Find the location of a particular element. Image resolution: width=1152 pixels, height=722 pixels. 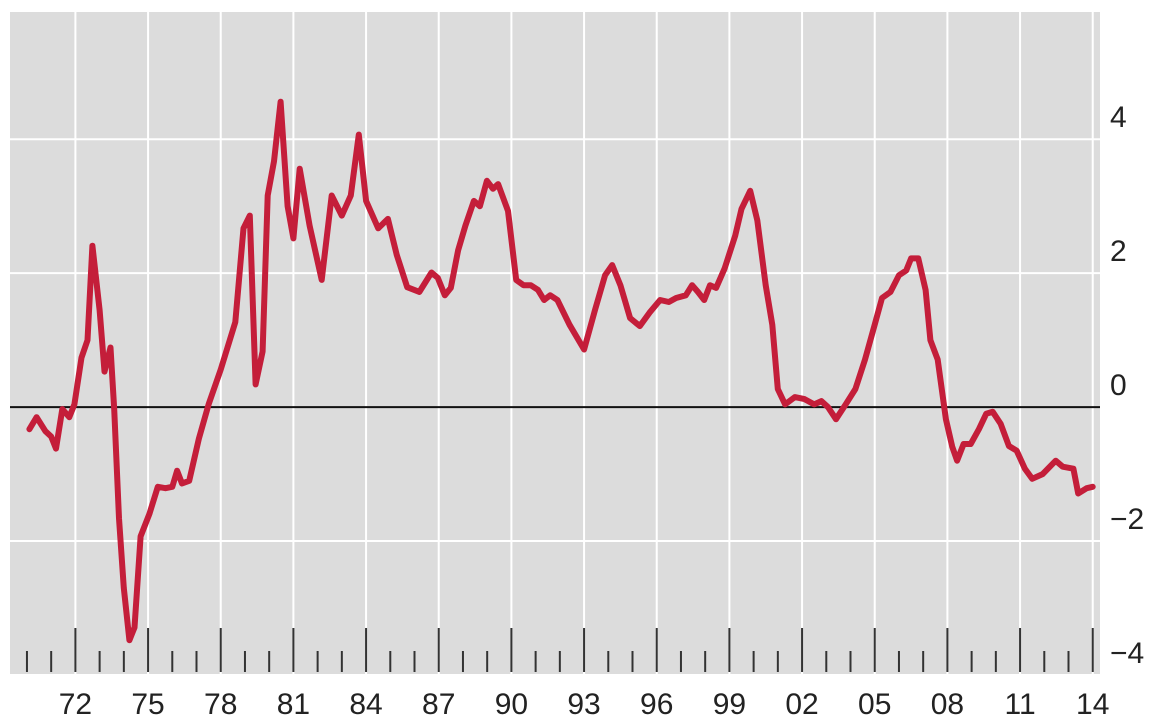

x-tick-label: 99 is located at coordinates (729, 704).